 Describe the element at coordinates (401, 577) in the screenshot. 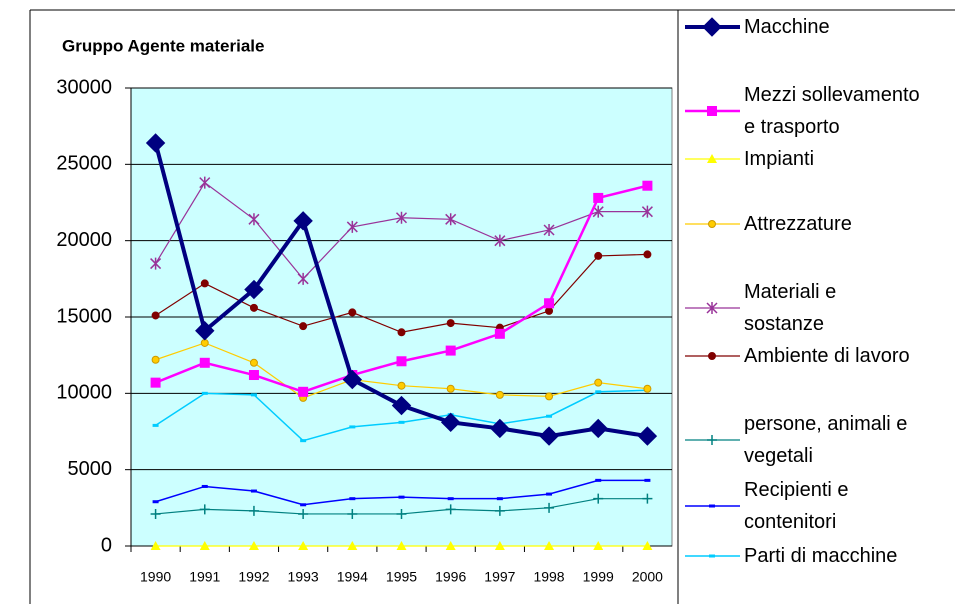

I see `x-tick-label: 1995` at that location.